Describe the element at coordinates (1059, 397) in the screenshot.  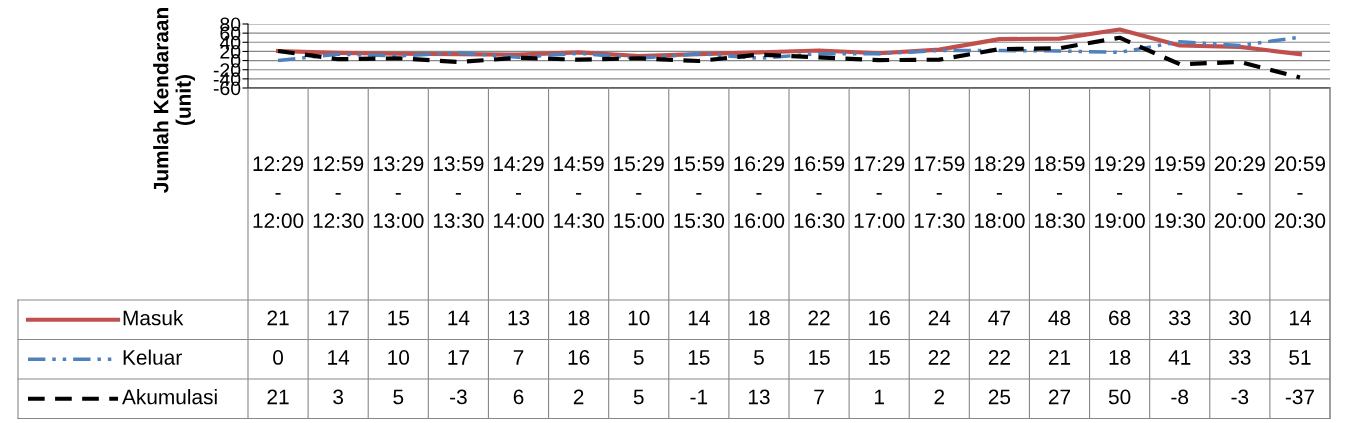
I see `data-label: 27` at that location.